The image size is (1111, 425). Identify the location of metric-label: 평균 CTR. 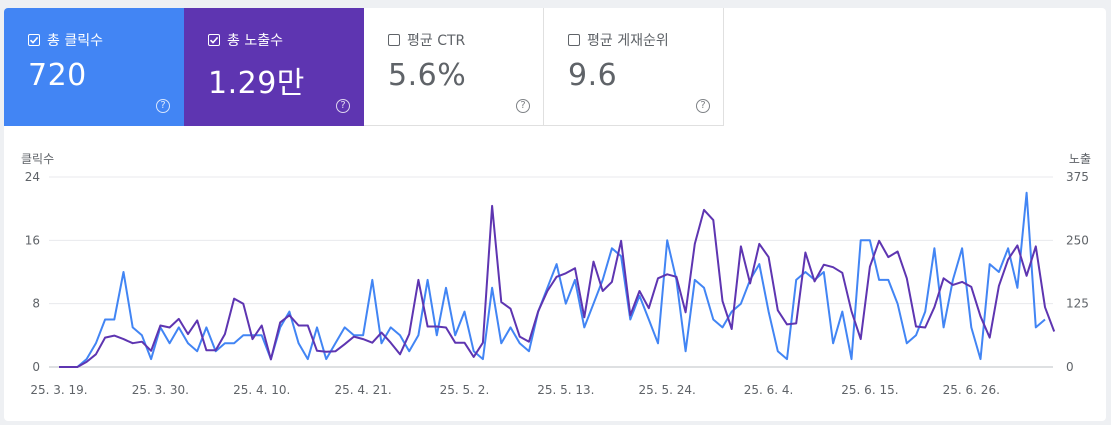
(436, 41).